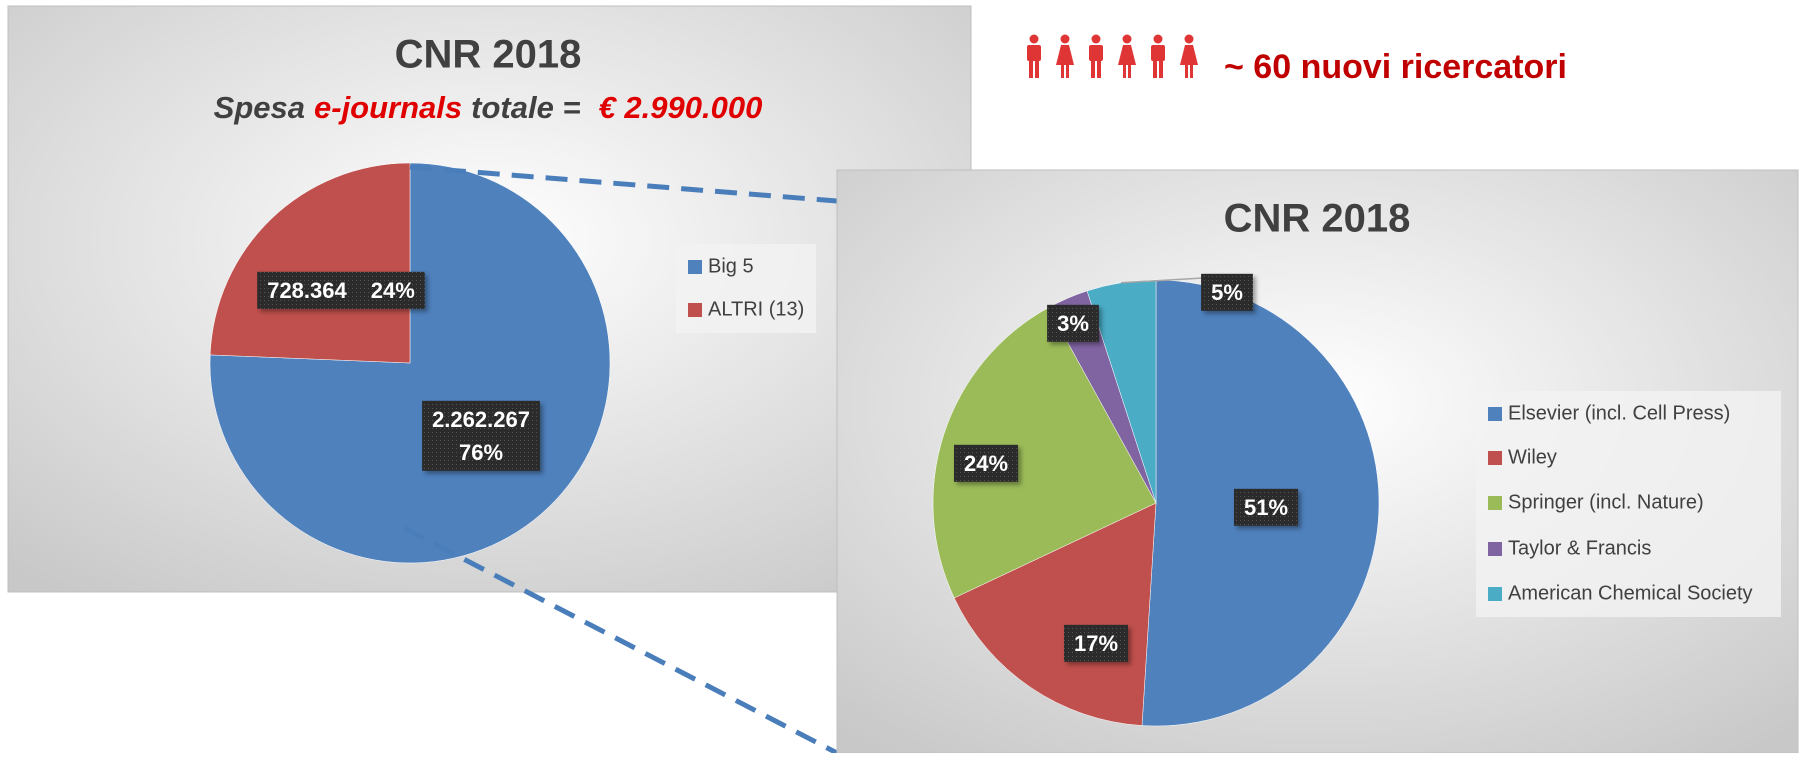  I want to click on chart-subtitle: Spesa e-journals totale = € 2.990.000, so click(488, 107).